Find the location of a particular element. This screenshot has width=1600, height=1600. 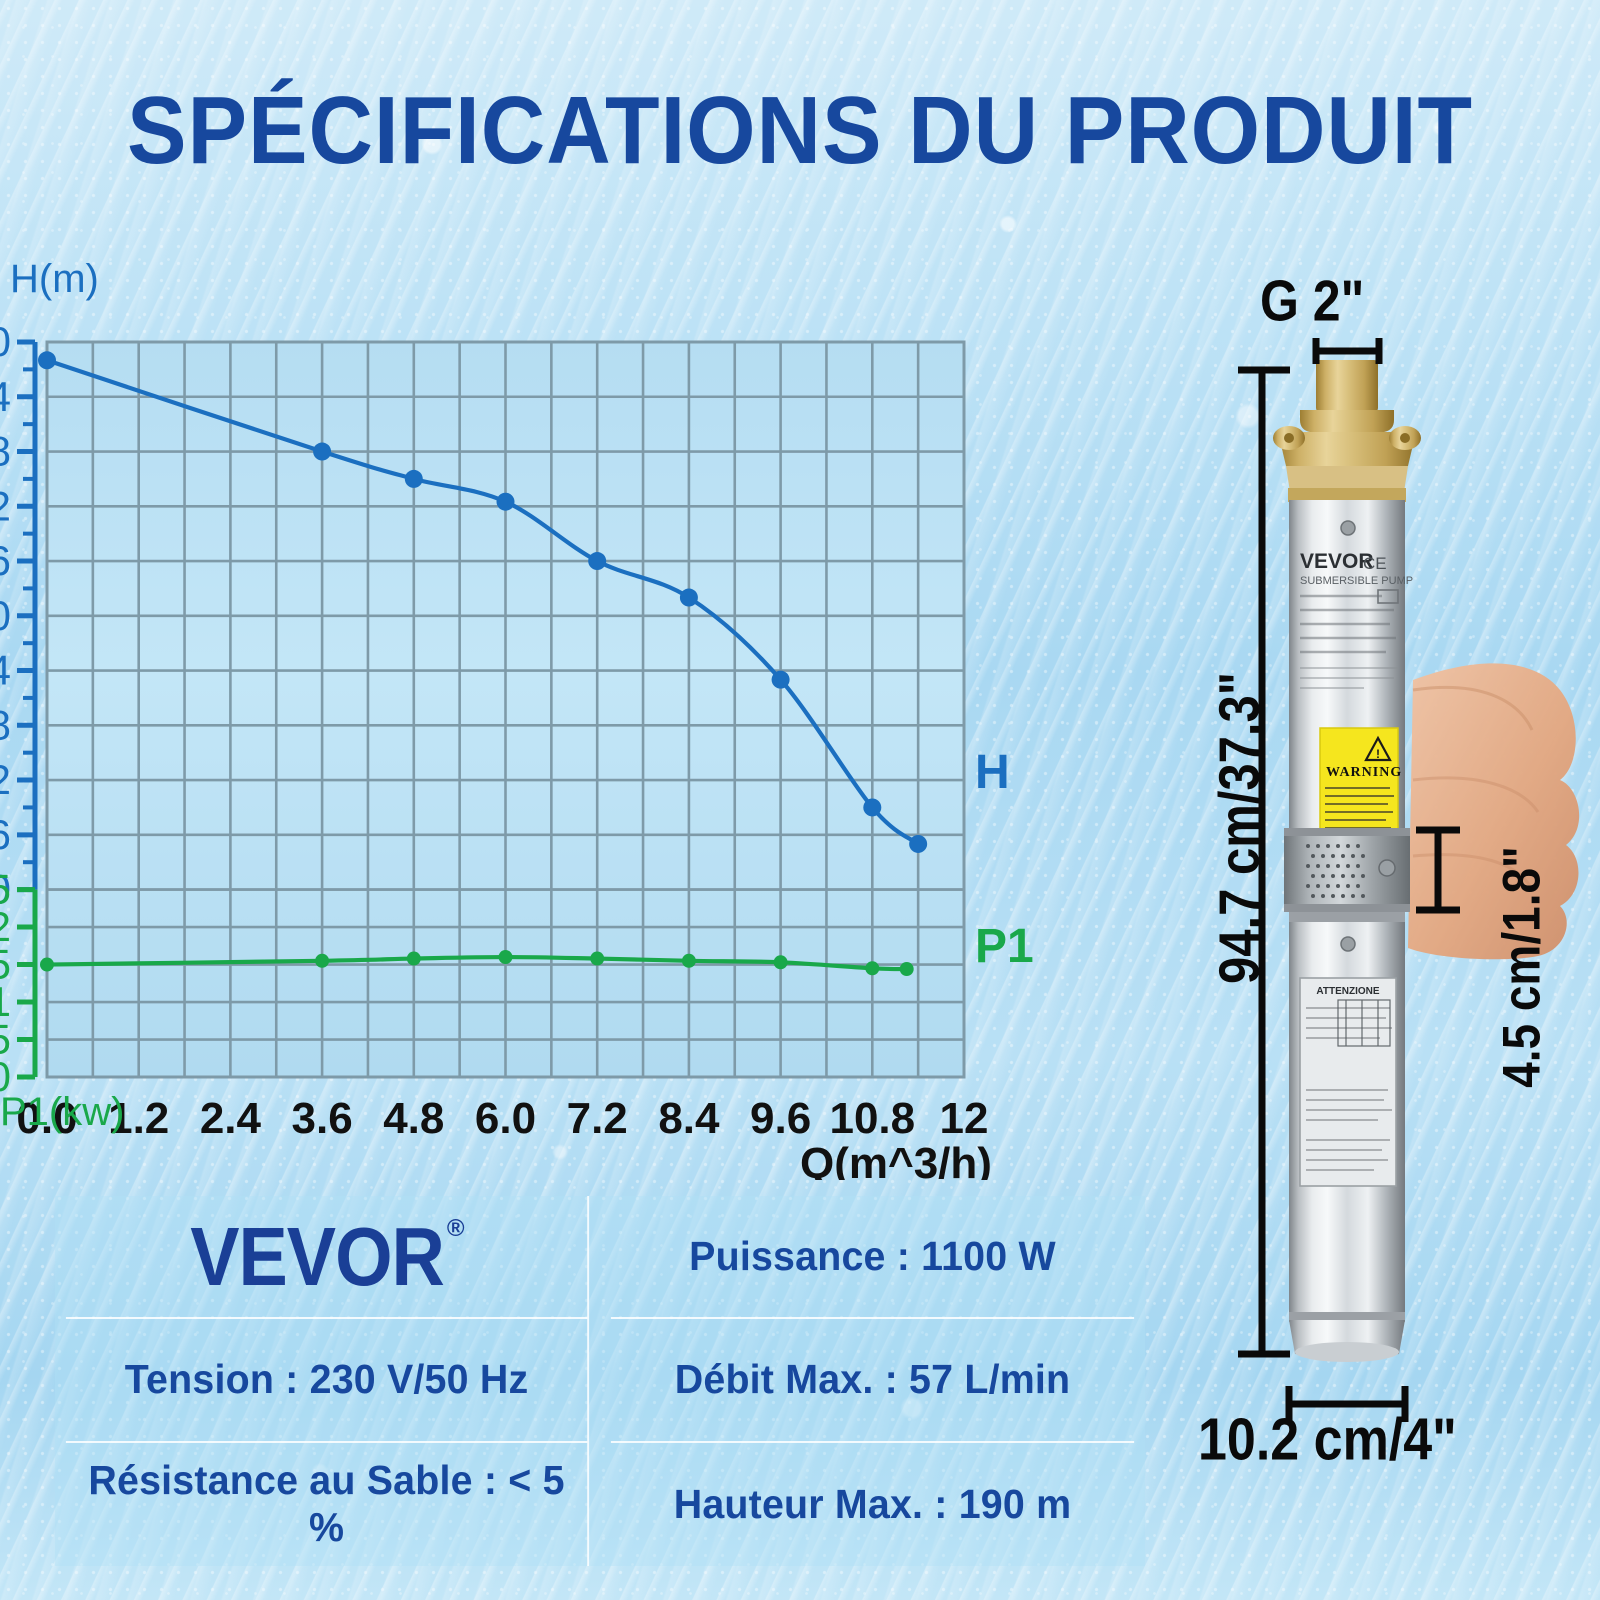

x-tick-label: 6.0 is located at coordinates (505, 1118).